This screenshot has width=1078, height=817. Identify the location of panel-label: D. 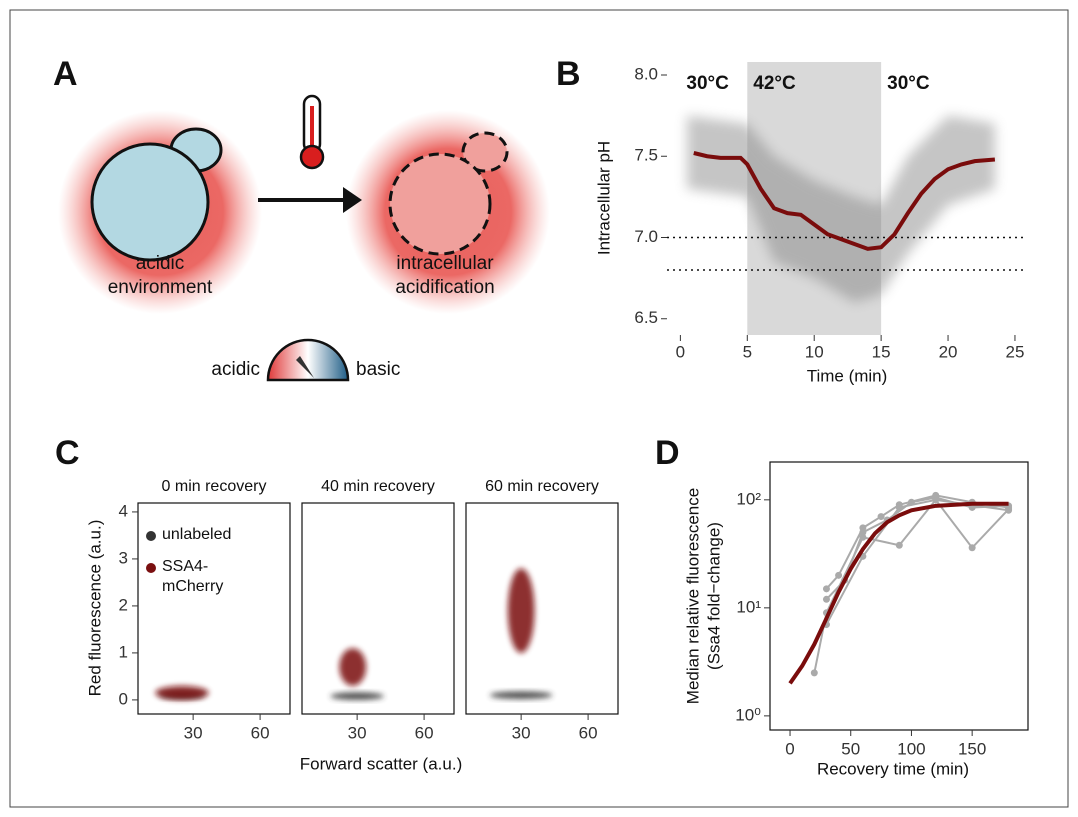
(667, 453).